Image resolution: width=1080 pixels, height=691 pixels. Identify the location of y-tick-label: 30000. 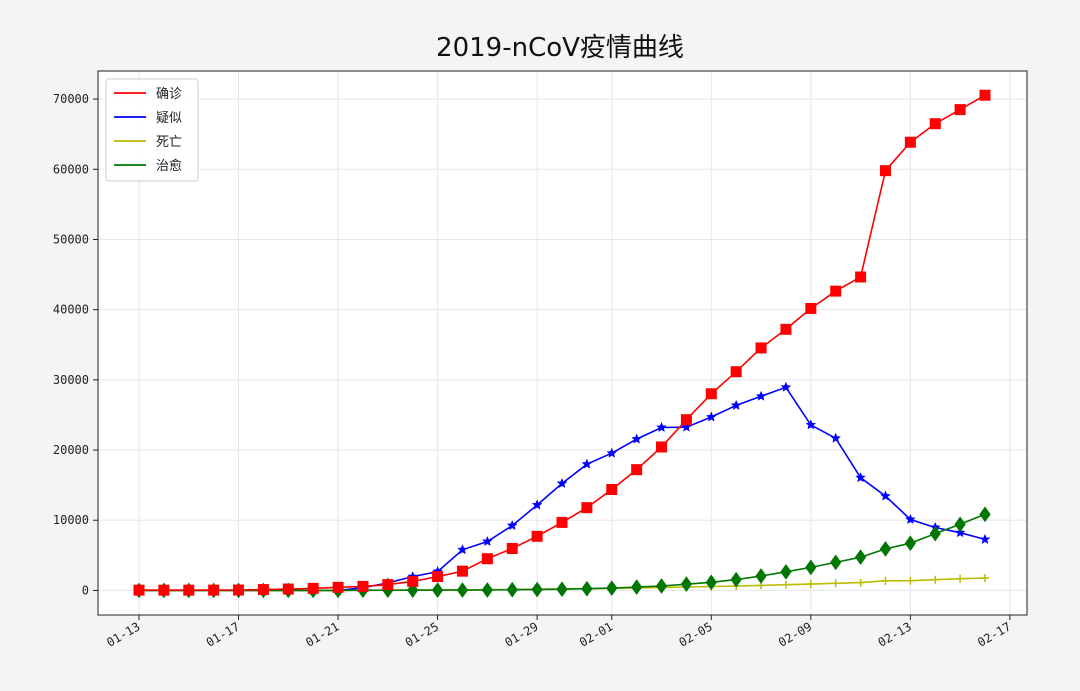
(71, 380).